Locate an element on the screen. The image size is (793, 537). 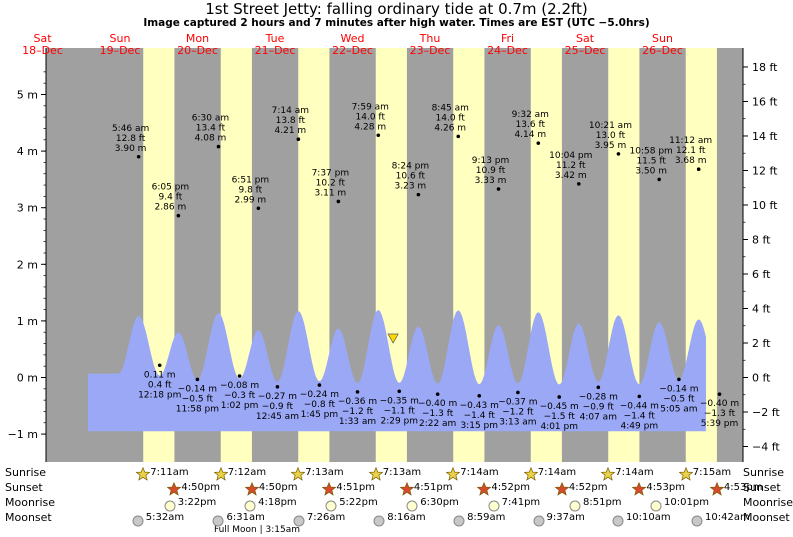
sunrise-label-right: Sunrise is located at coordinates (764, 472).